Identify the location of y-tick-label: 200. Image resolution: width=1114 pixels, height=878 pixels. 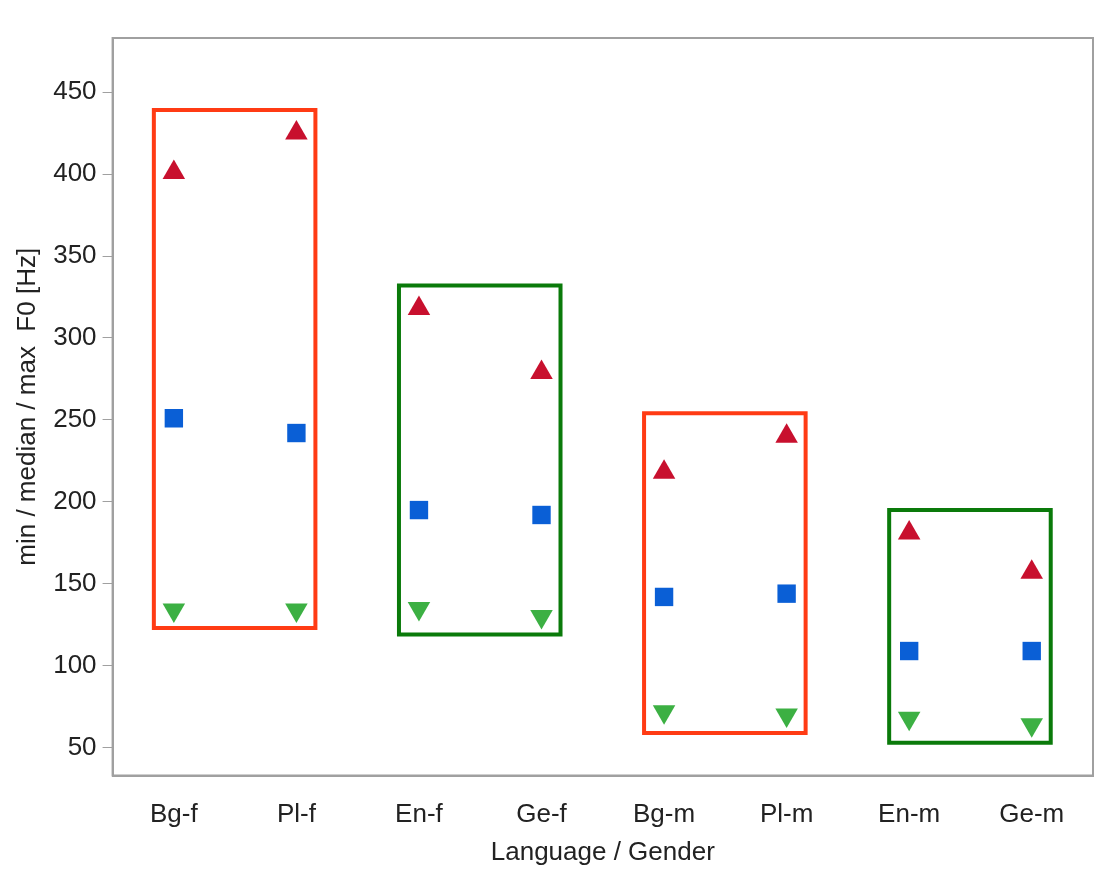
(75, 500).